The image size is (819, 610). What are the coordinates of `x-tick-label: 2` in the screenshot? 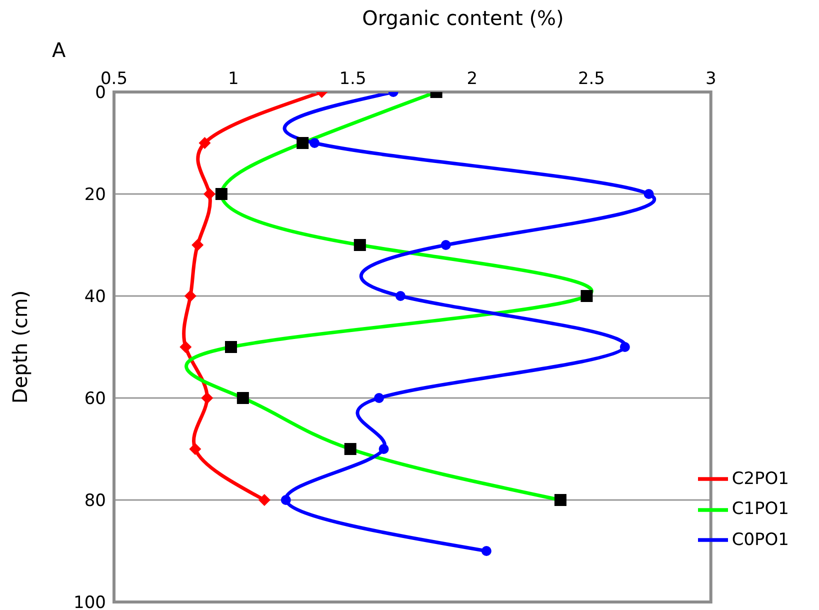 It's located at (472, 79).